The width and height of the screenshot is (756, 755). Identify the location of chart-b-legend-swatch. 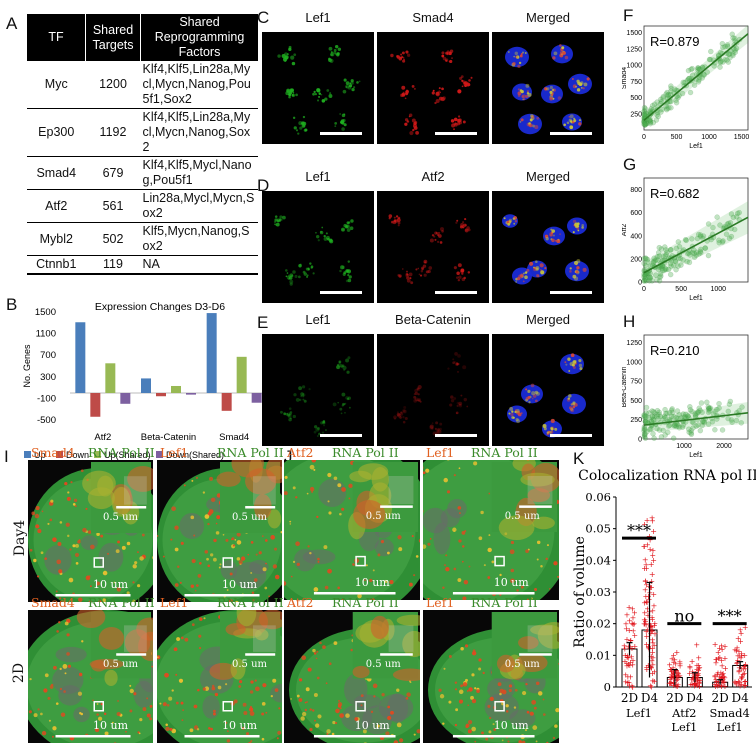
(159, 454).